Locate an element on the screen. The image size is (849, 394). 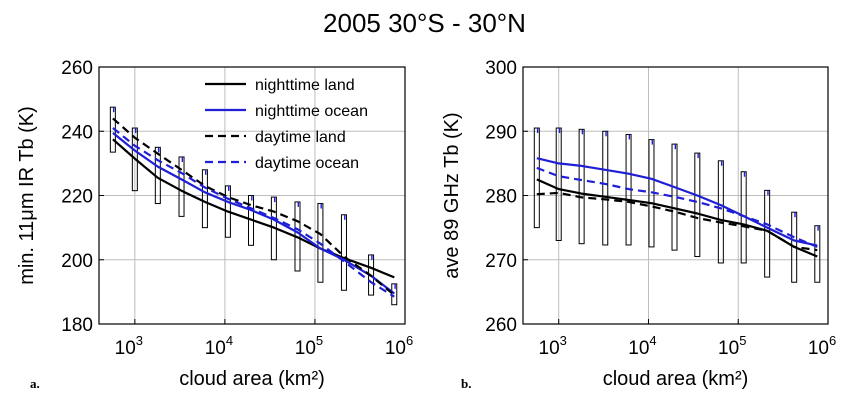
y-axis-label: ave 89 GHz Tb (K) is located at coordinates (452, 195).